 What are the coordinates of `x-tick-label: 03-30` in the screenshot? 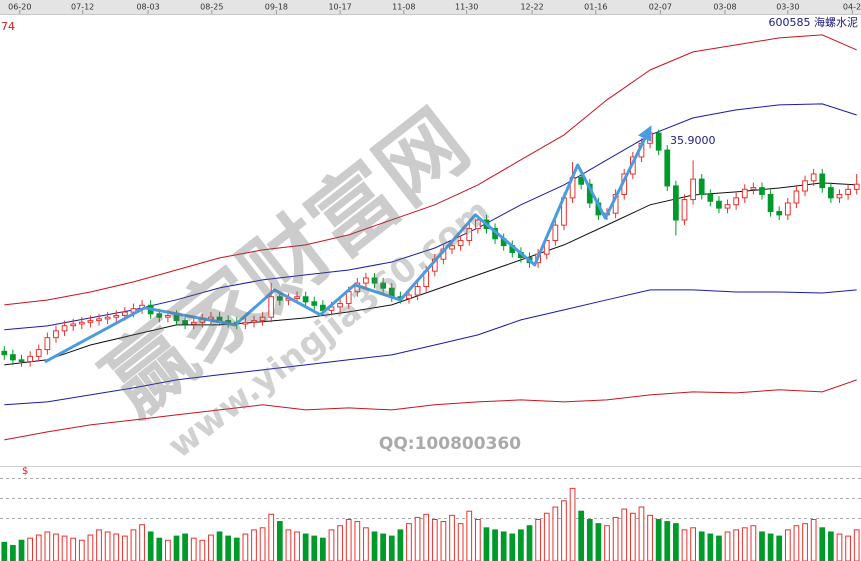 It's located at (787, 7).